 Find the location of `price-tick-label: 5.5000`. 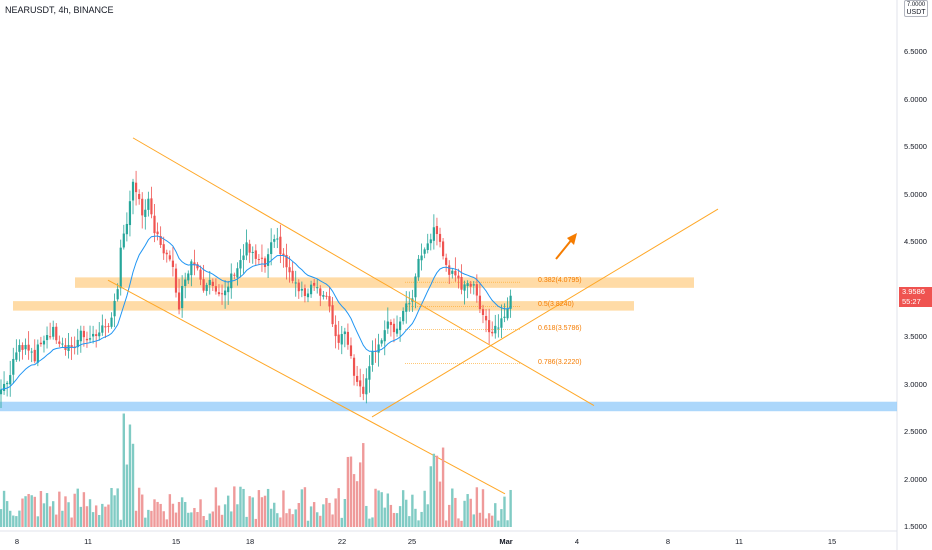

price-tick-label: 5.5000 is located at coordinates (915, 147).